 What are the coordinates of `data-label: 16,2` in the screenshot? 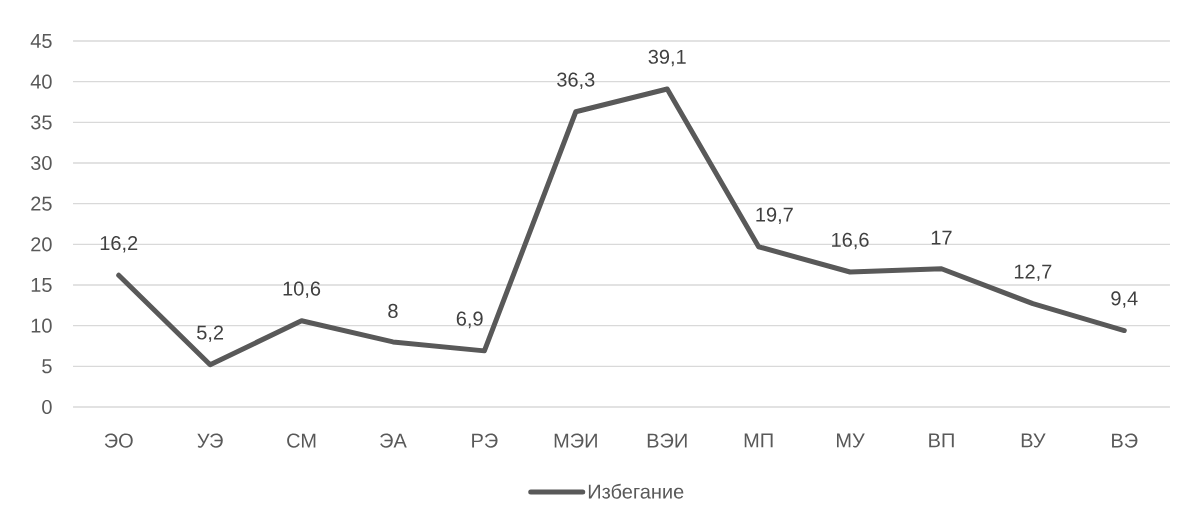 It's located at (119, 244).